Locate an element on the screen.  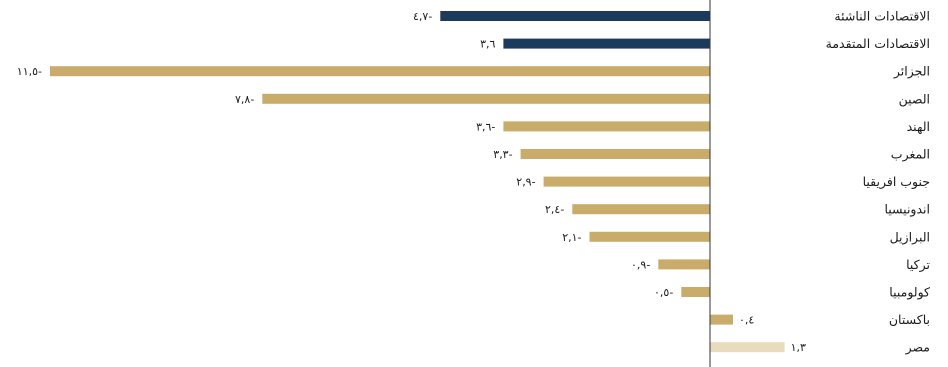
category-label: الاقتصادات المتقدمة is located at coordinates (878, 43).